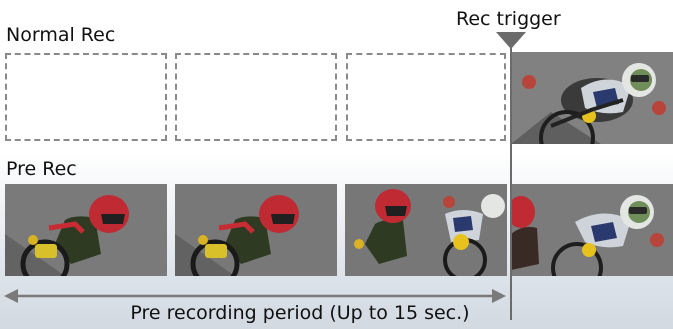 The width and height of the screenshot is (673, 329). What do you see at coordinates (508, 19) in the screenshot?
I see `rec-trigger-label: Rec trigger` at bounding box center [508, 19].